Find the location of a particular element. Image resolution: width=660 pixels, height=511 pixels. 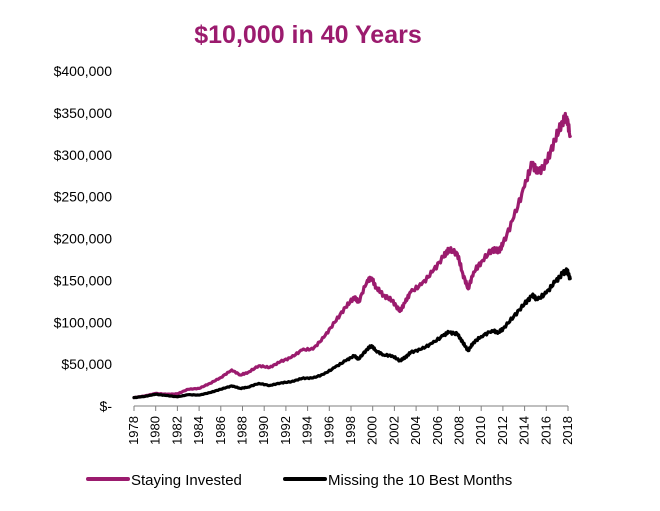

y-tick-label: $50,000 is located at coordinates (86, 364).